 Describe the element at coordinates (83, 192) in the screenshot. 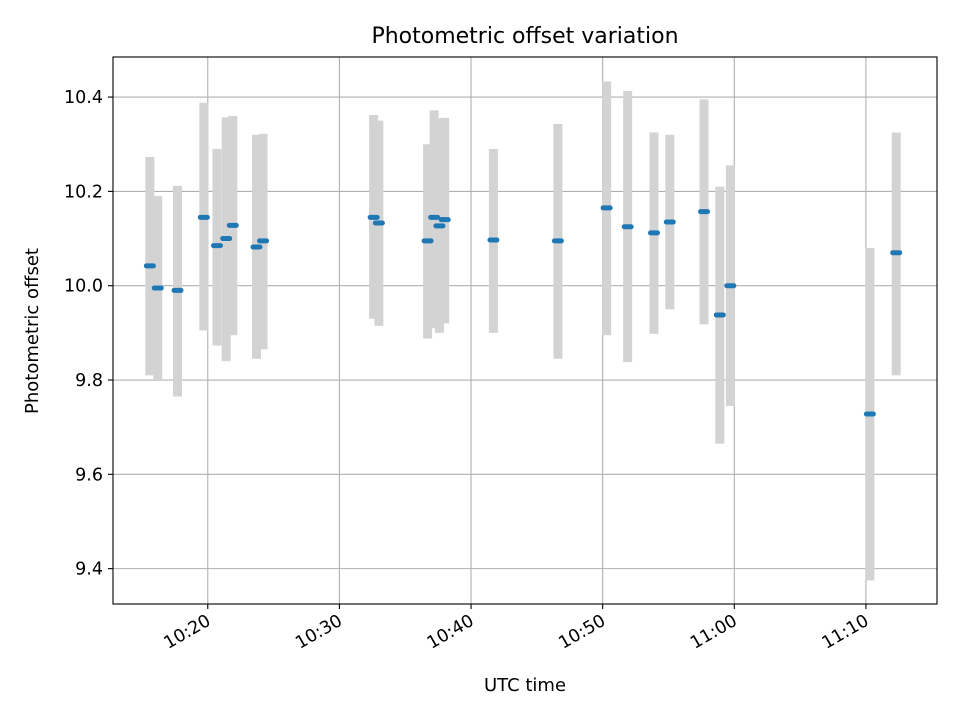

I see `y-tick-label: 10.2` at that location.